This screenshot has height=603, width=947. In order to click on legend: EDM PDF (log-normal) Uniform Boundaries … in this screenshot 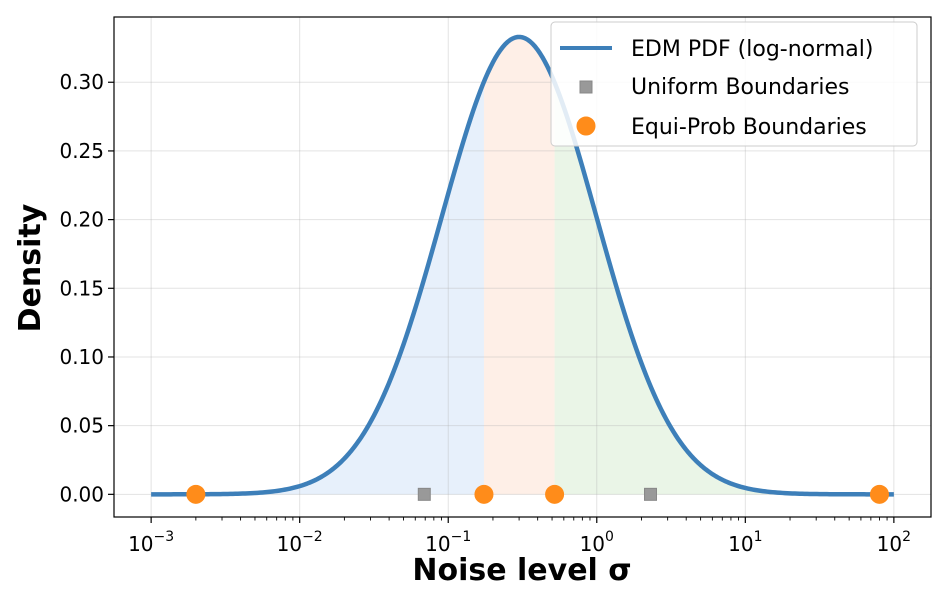, I will do `click(734, 84)`.